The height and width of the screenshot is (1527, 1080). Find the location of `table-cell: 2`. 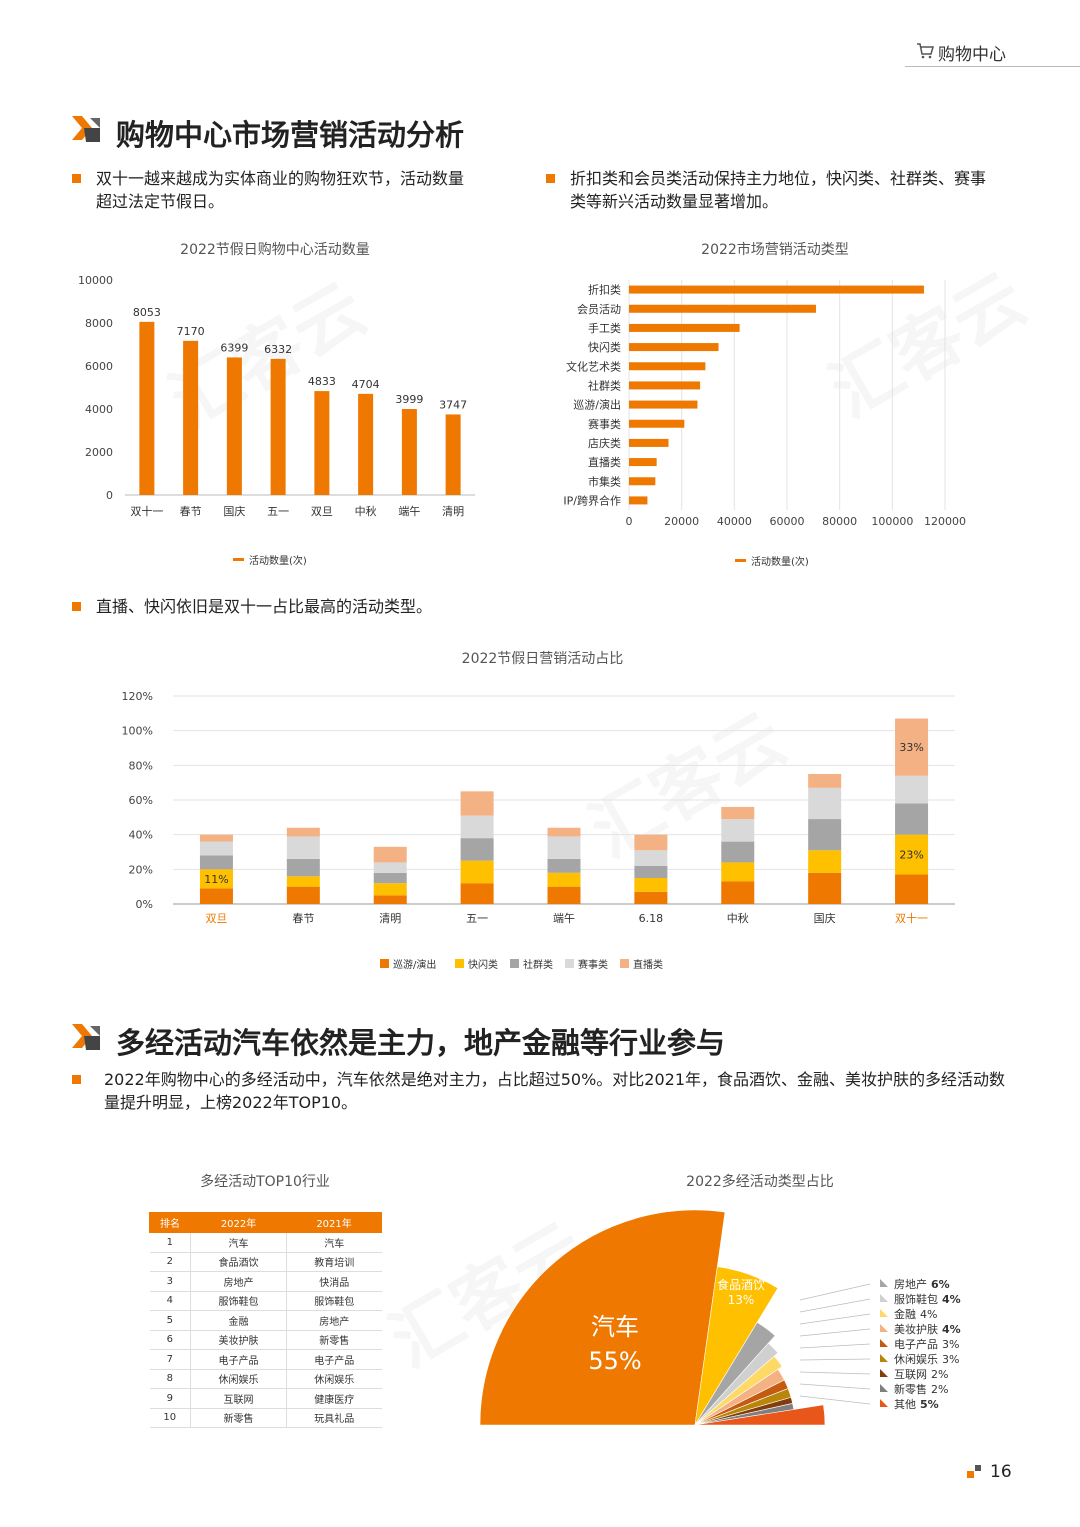

table-cell: 2 is located at coordinates (170, 1262).